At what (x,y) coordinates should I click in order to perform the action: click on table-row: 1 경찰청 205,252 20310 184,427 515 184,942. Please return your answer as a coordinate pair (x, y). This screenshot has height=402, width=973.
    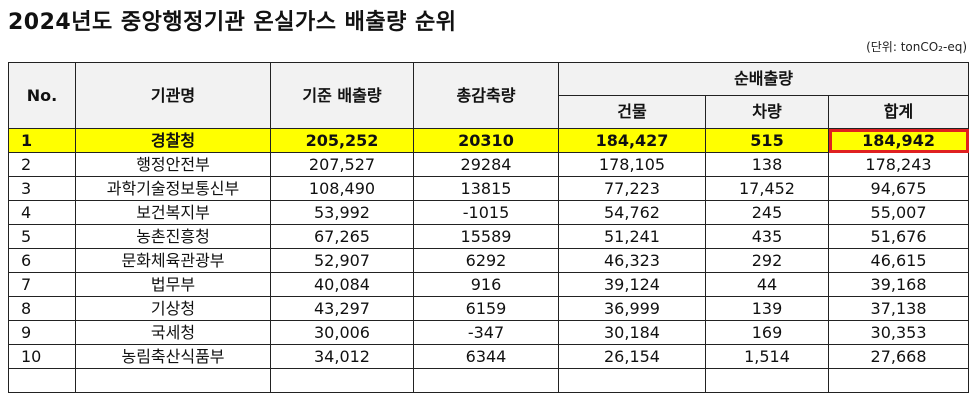
    Looking at the image, I should click on (489, 140).